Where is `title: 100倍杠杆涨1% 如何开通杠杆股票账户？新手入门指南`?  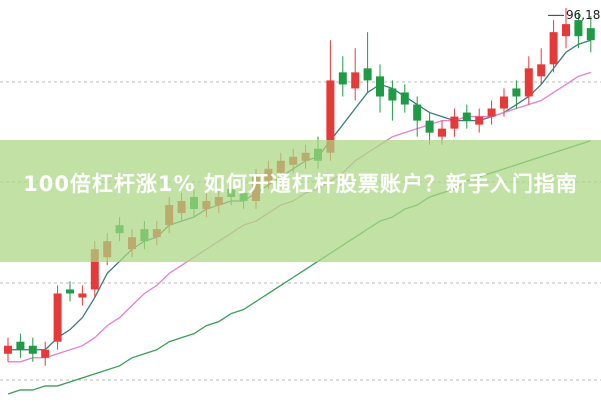
title: 100倍杠杆涨1% 如何开通杠杆股票账户？新手入门指南 is located at coordinates (300, 184).